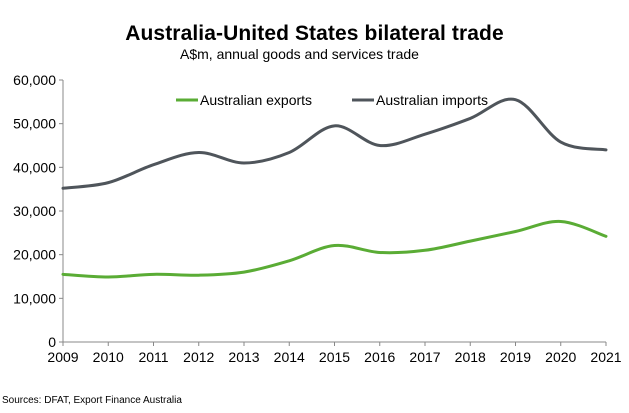  Describe the element at coordinates (334, 357) in the screenshot. I see `x-tick-label: 2015` at that location.